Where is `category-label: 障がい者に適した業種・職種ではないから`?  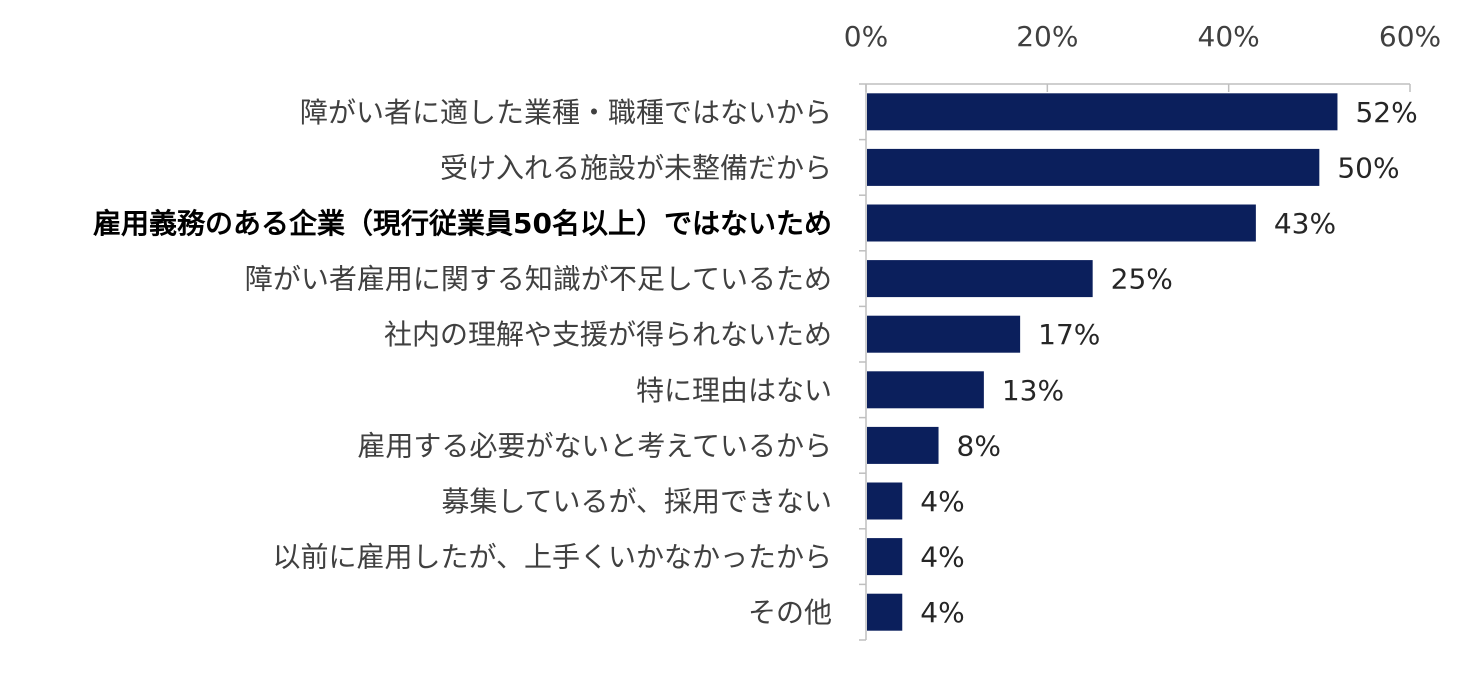
category-label: 障がい者に適した業種・職種ではないから is located at coordinates (566, 112).